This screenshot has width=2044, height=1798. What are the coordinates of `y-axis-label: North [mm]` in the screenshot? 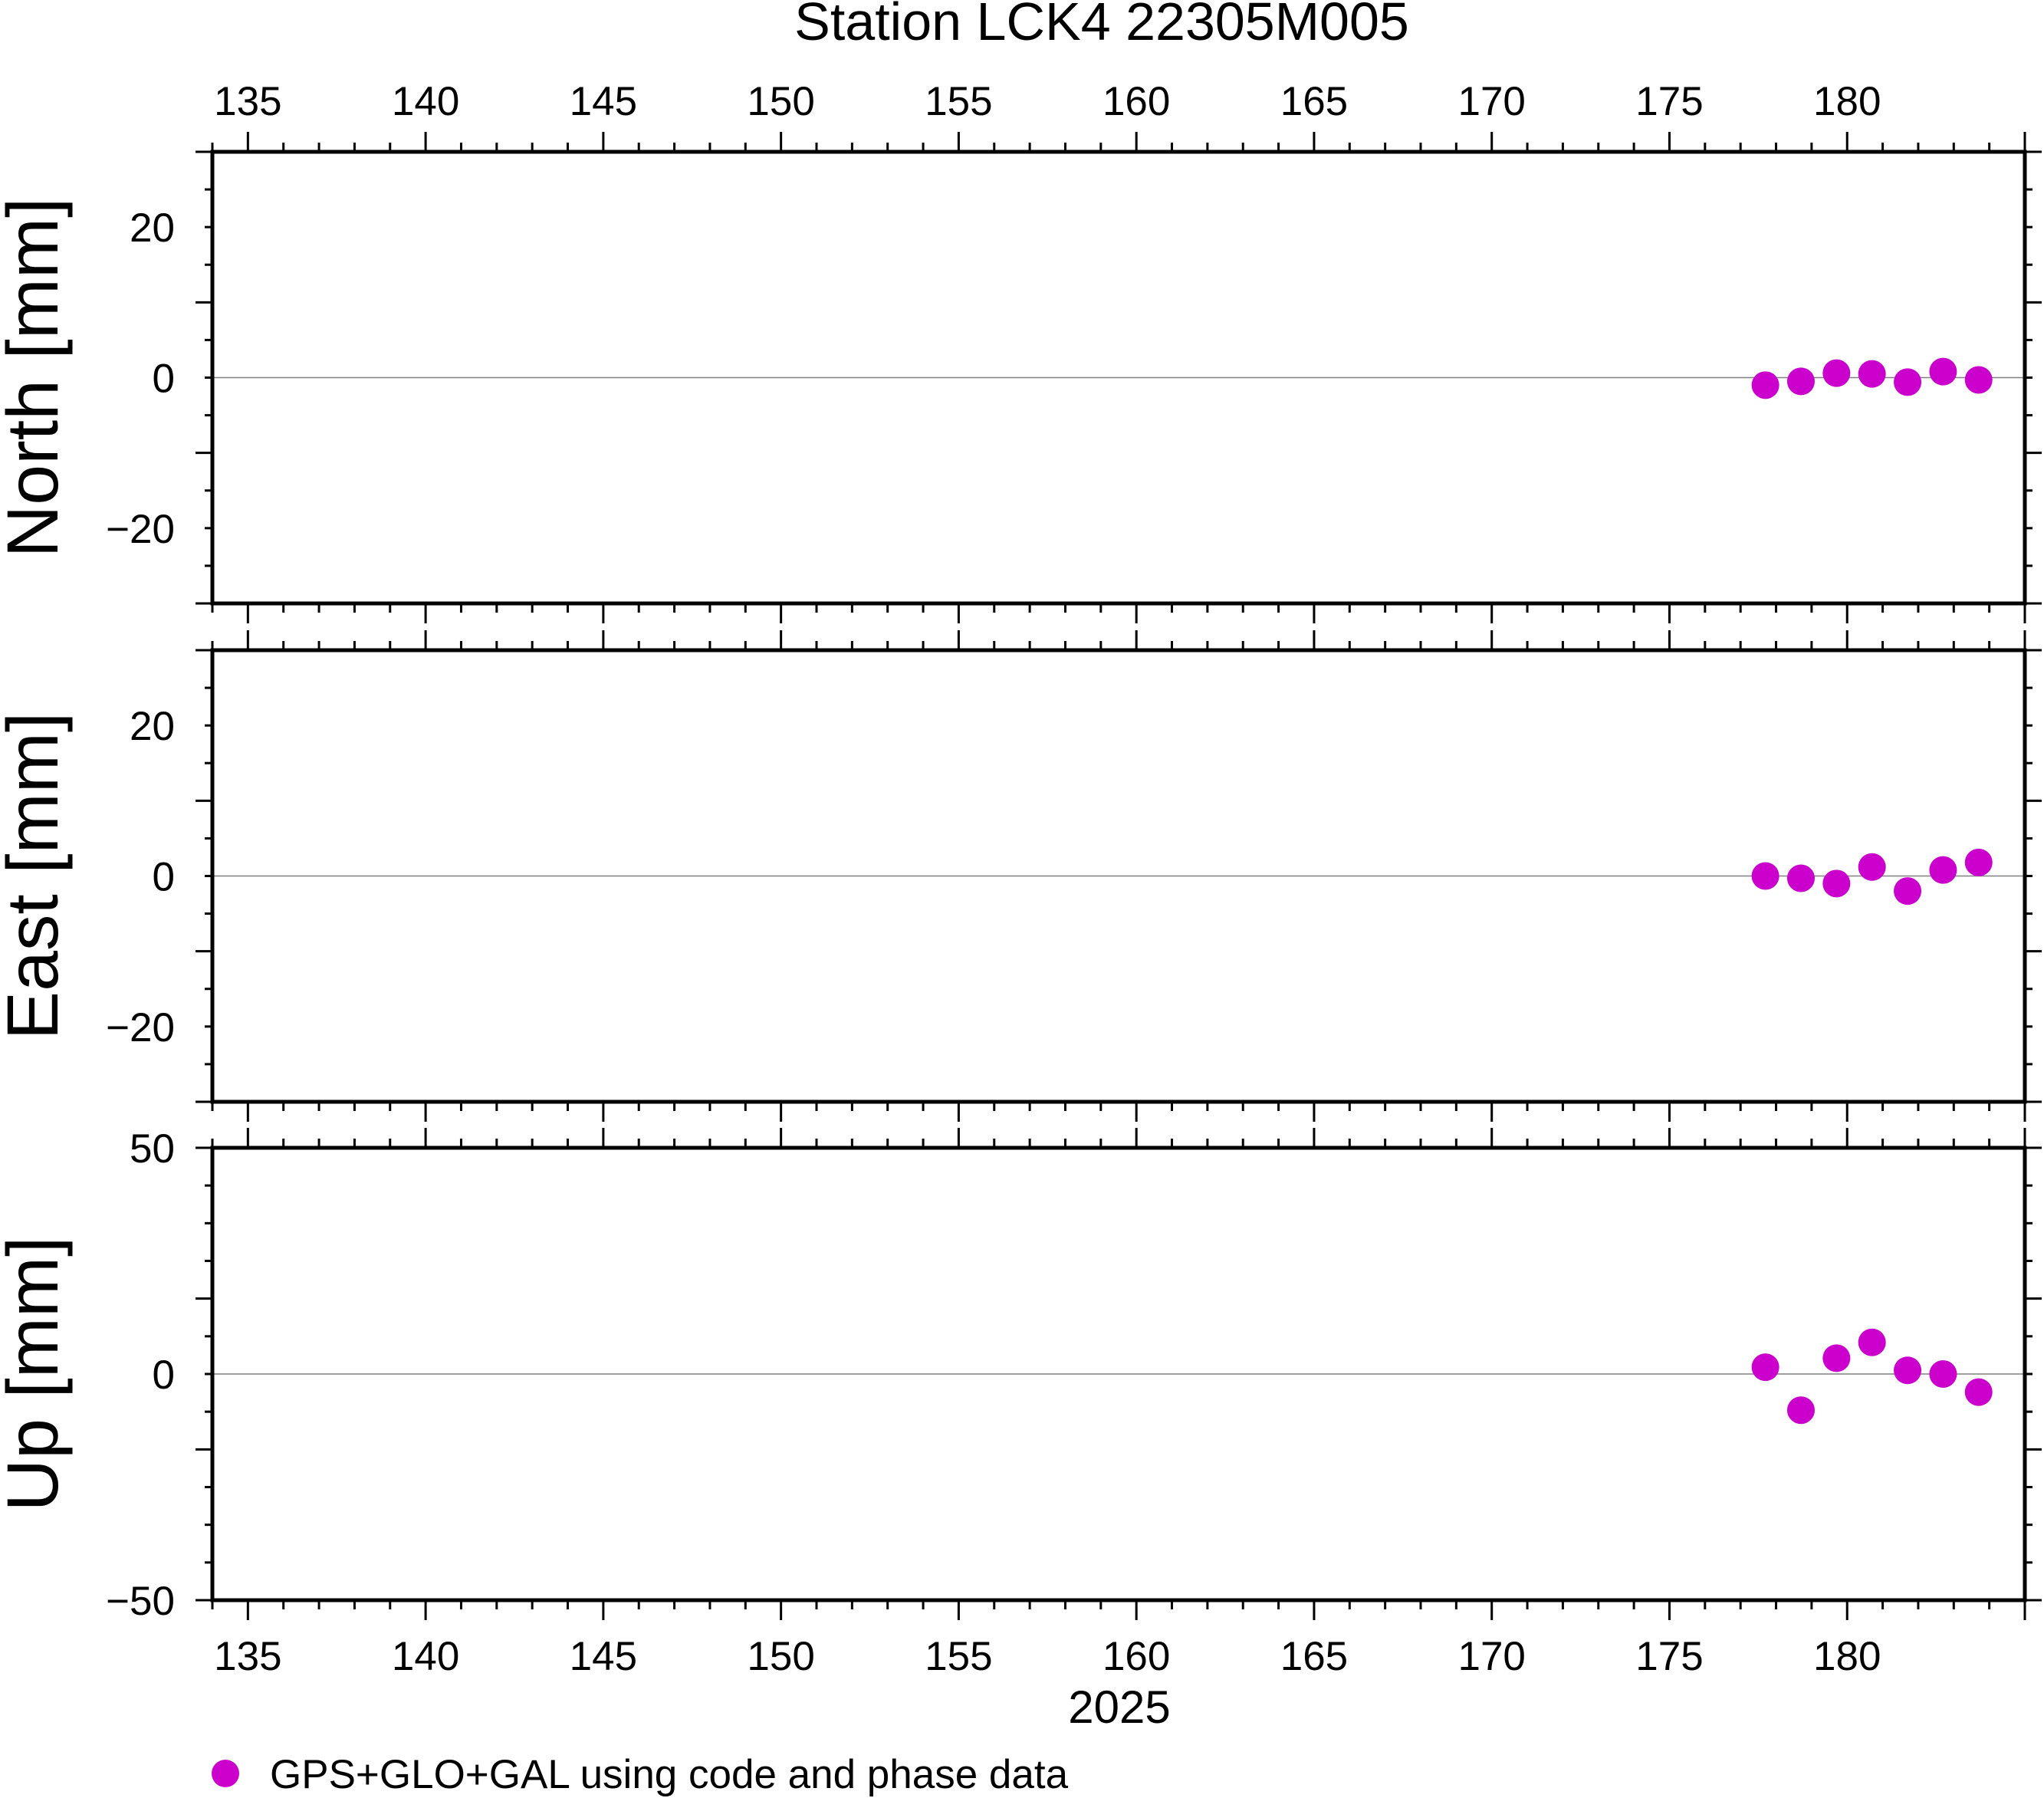 It's located at (37, 378).